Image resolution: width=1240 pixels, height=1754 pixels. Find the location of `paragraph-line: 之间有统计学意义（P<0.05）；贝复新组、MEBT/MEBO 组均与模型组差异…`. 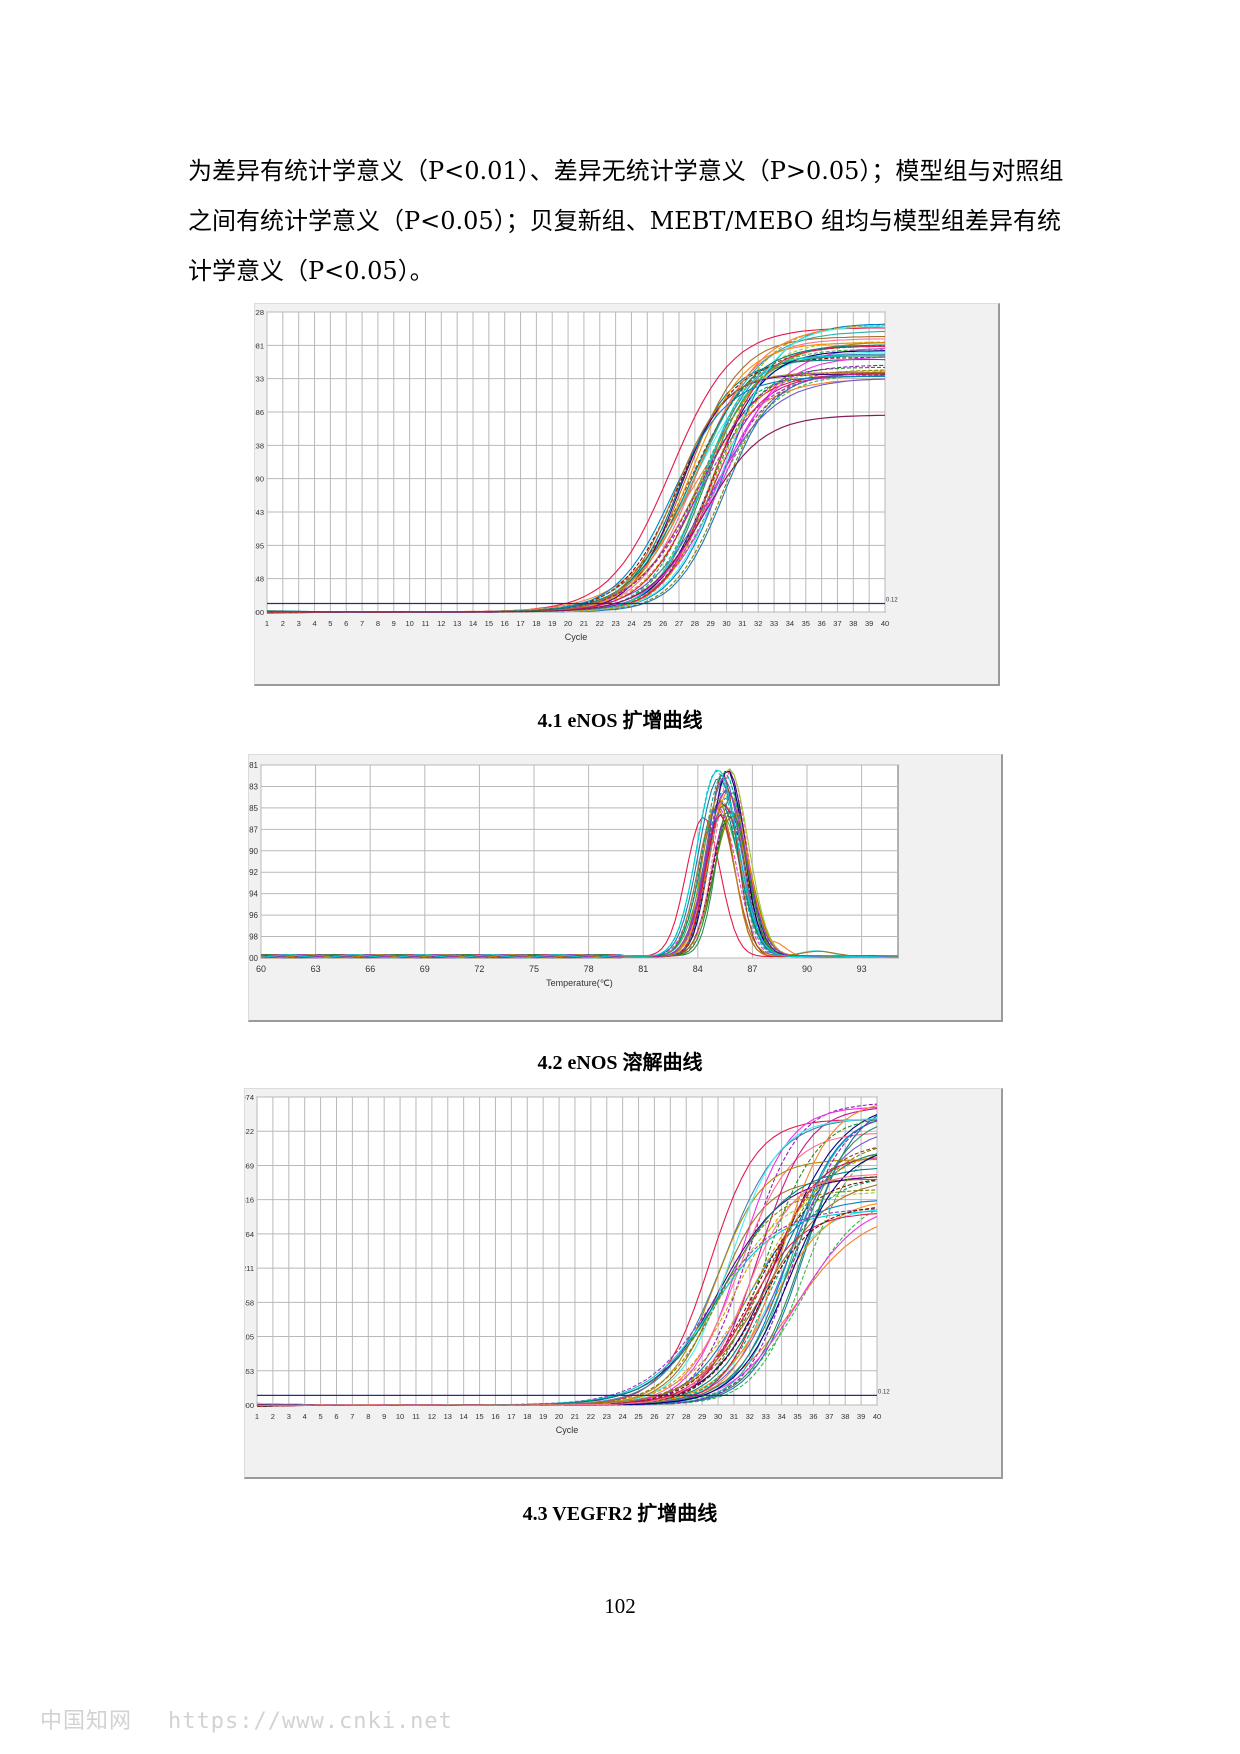

paragraph-line: 之间有统计学意义（P<0.05）；贝复新组、MEBT/MEBO 组均与模型组差异… is located at coordinates (624, 221).